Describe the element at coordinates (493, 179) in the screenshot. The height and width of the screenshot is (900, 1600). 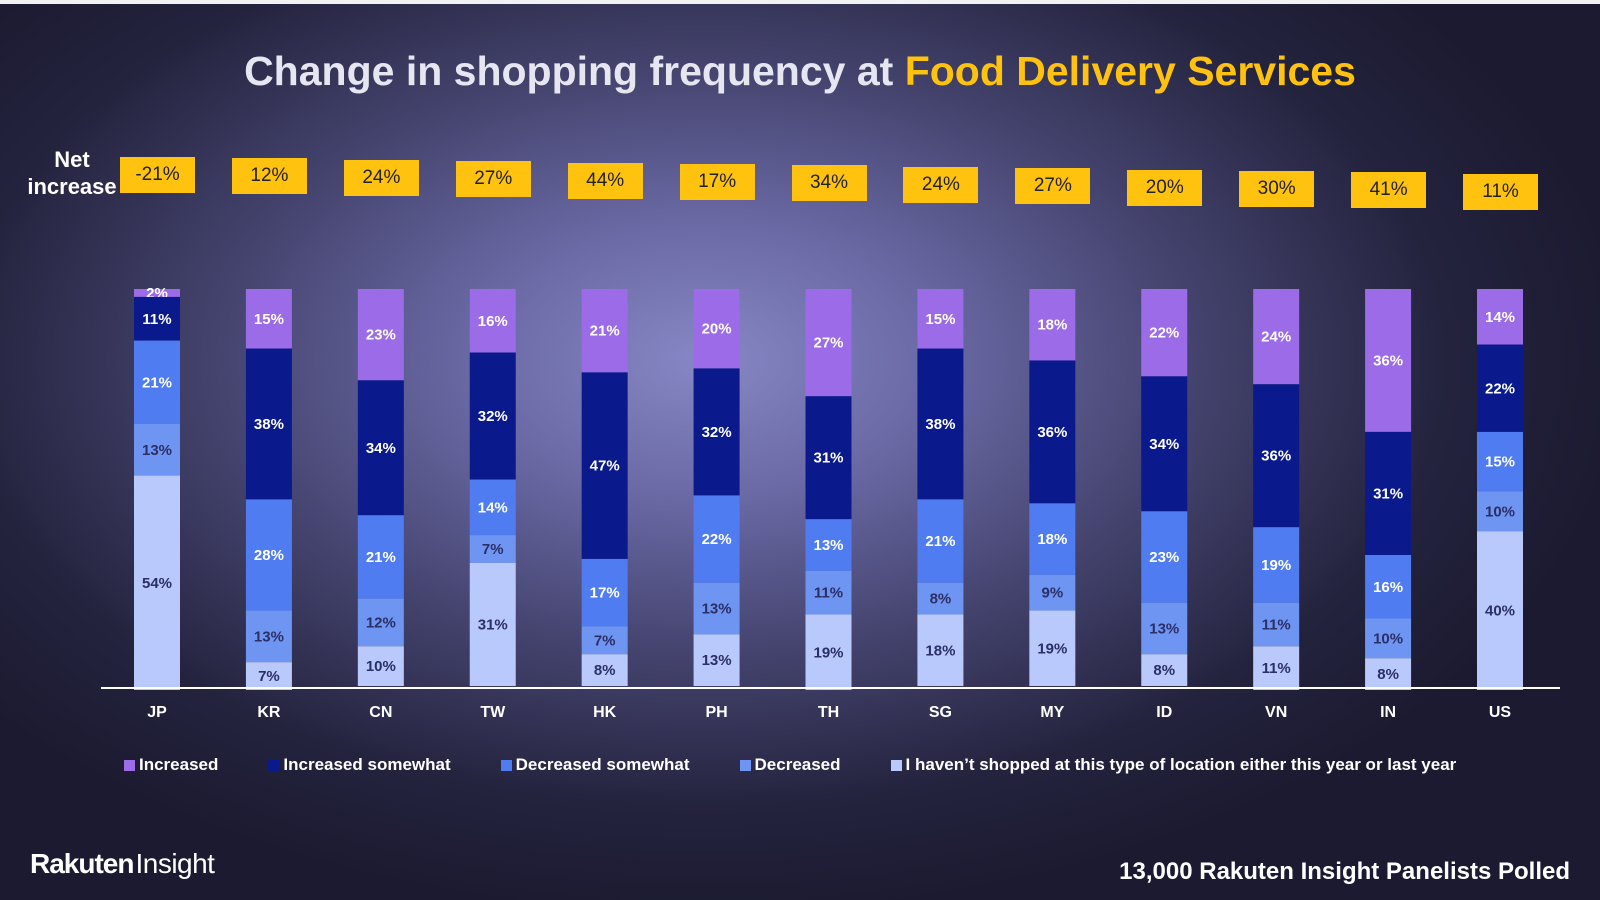
I see `net-increase-box-tw: 27%` at that location.